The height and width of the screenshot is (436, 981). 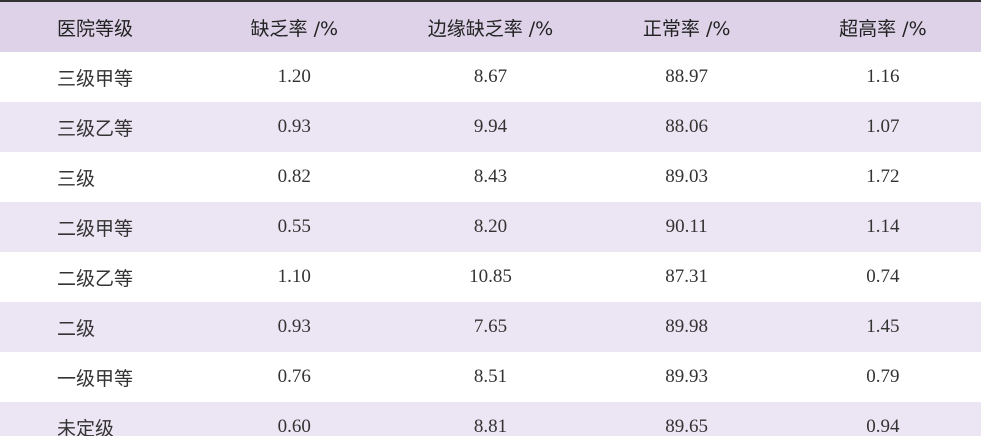 I want to click on table-cell: 87.31, so click(x=687, y=276).